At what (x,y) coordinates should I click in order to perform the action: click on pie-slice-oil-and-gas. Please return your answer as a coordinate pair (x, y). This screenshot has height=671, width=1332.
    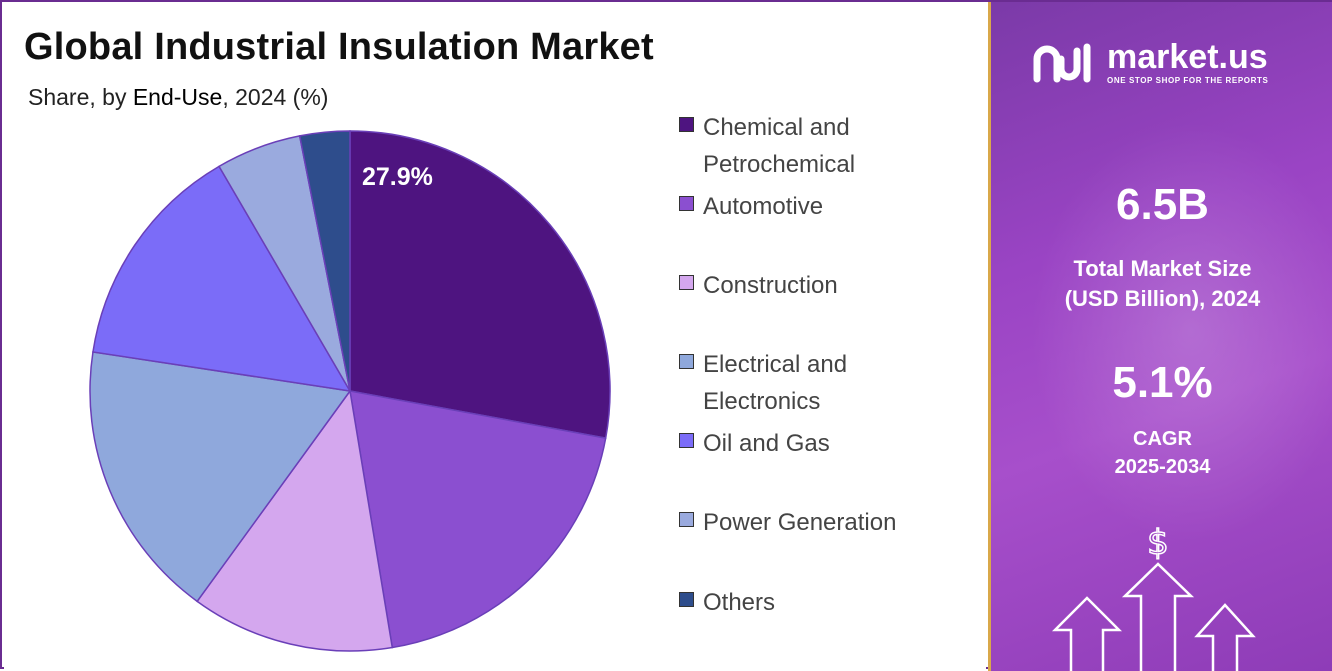
    Looking at the image, I should click on (222, 278).